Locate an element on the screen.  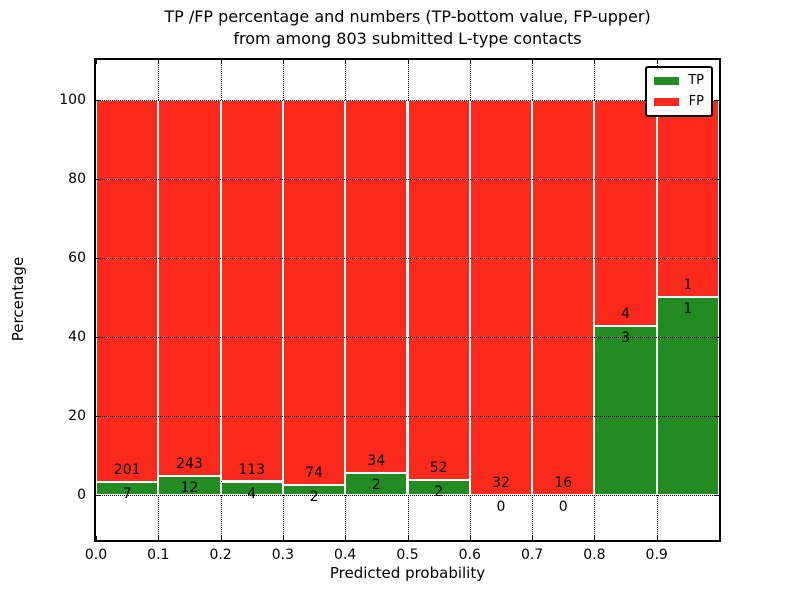
legend-label: FP is located at coordinates (696, 102).